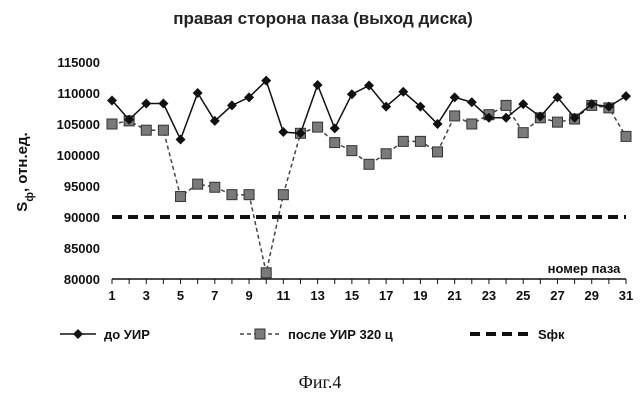 This screenshot has width=640, height=400. What do you see at coordinates (340, 334) in the screenshot?
I see `legend-label-series-2: после УИР 320 ц` at bounding box center [340, 334].